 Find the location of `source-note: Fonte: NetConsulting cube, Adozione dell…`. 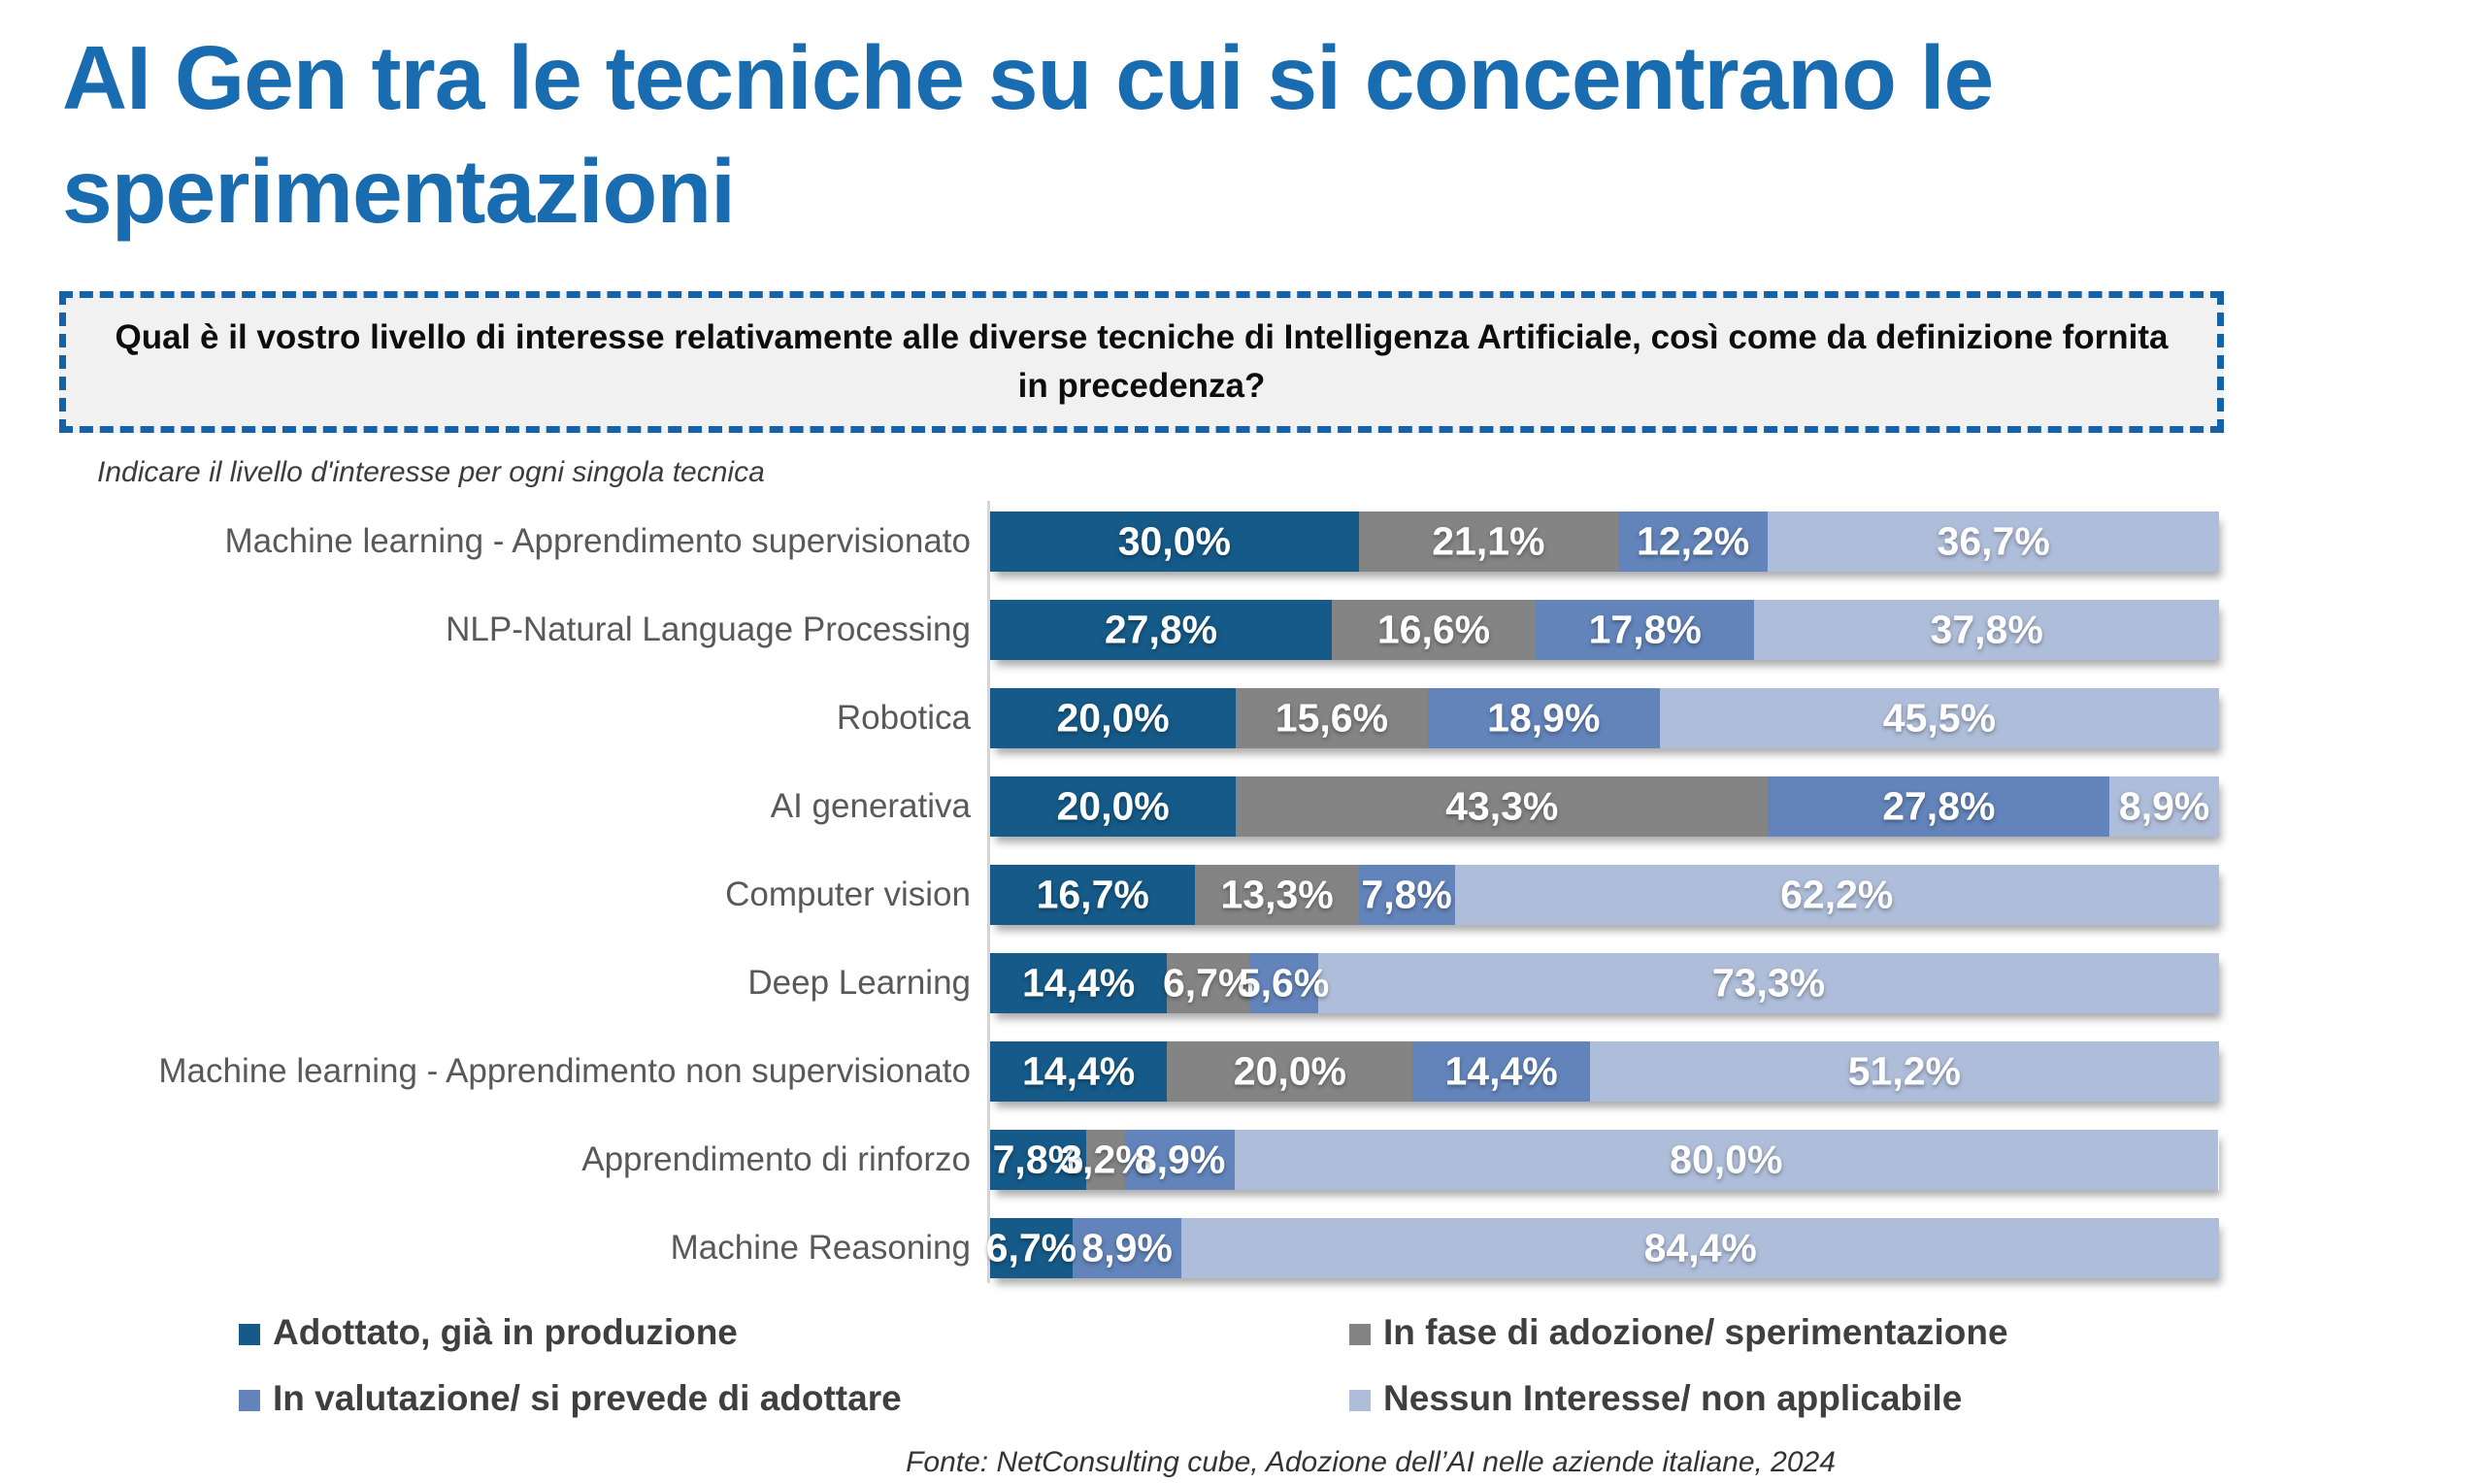

source-note: Fonte: NetConsulting cube, Adozione dell… is located at coordinates (1371, 1462).